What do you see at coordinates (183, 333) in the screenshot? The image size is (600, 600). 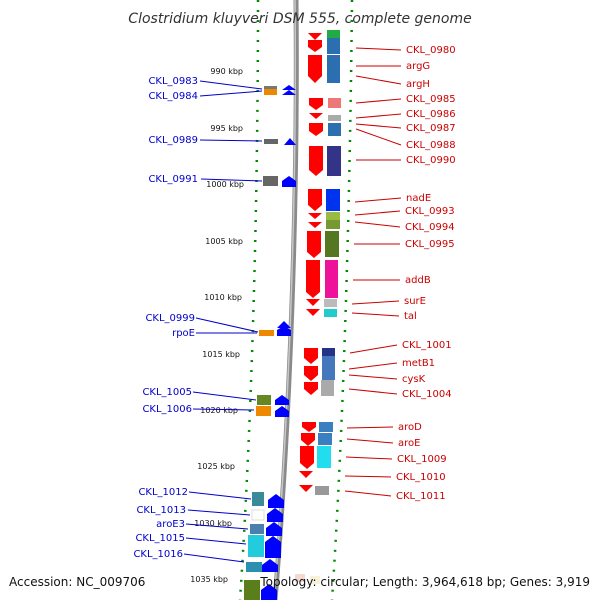 I see `gene-label: rpoE` at bounding box center [183, 333].